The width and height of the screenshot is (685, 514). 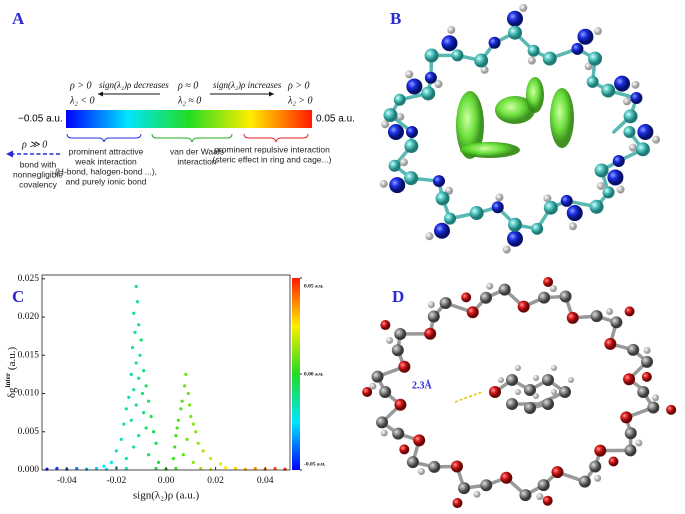 I want to click on x-tick-label: 0.00, so click(x=166, y=481).